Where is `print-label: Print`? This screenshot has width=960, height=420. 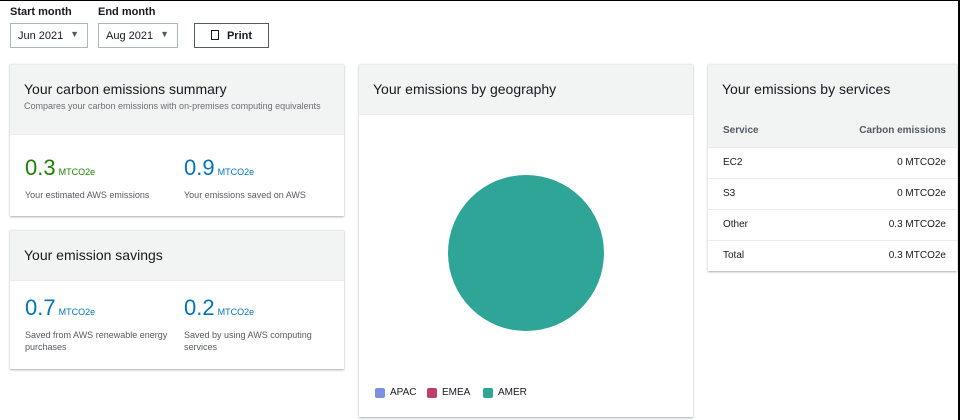
print-label: Print is located at coordinates (239, 36).